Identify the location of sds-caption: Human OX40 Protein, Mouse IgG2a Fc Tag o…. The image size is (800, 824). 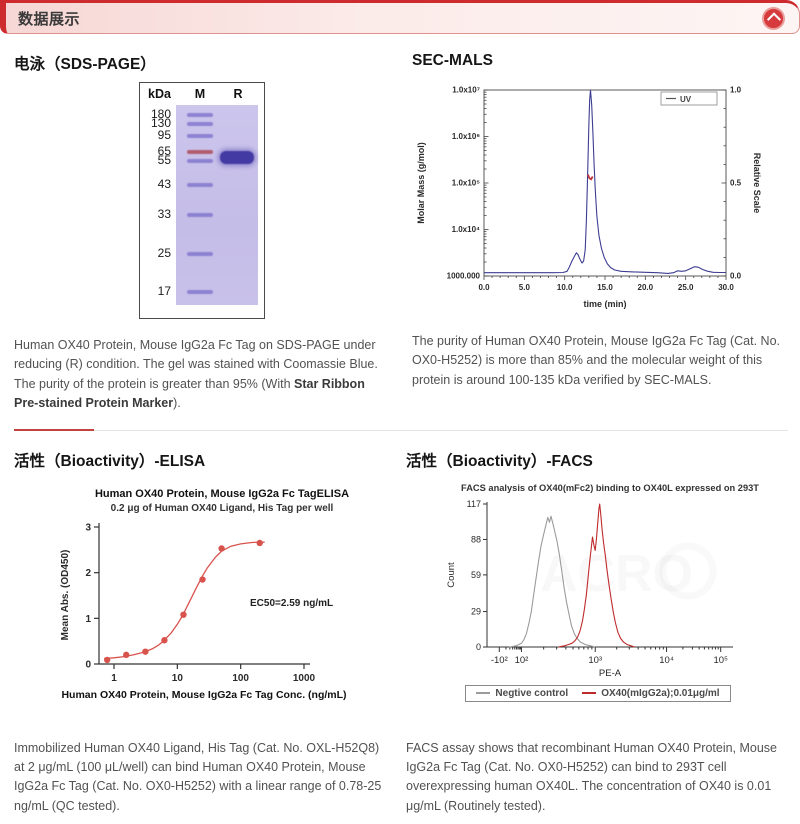
(196, 374).